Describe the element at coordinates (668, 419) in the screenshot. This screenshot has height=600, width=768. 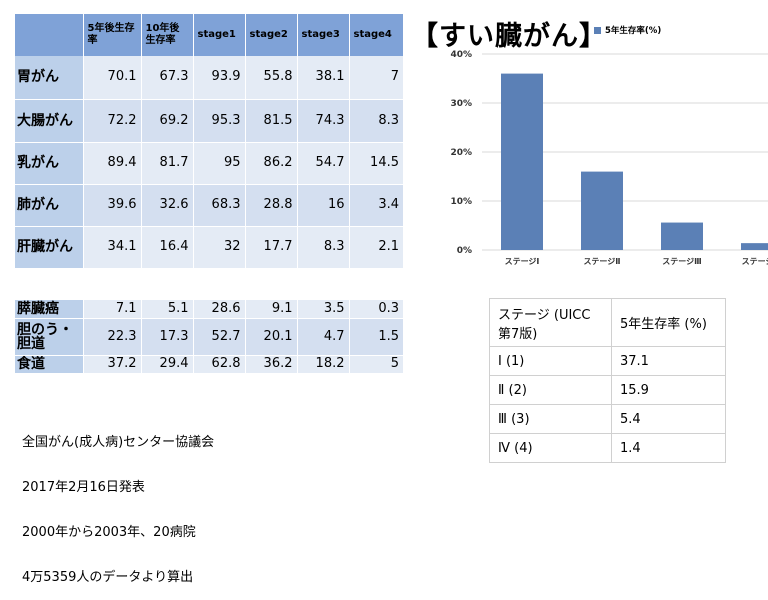
I see `rate-cell: 5.4` at that location.